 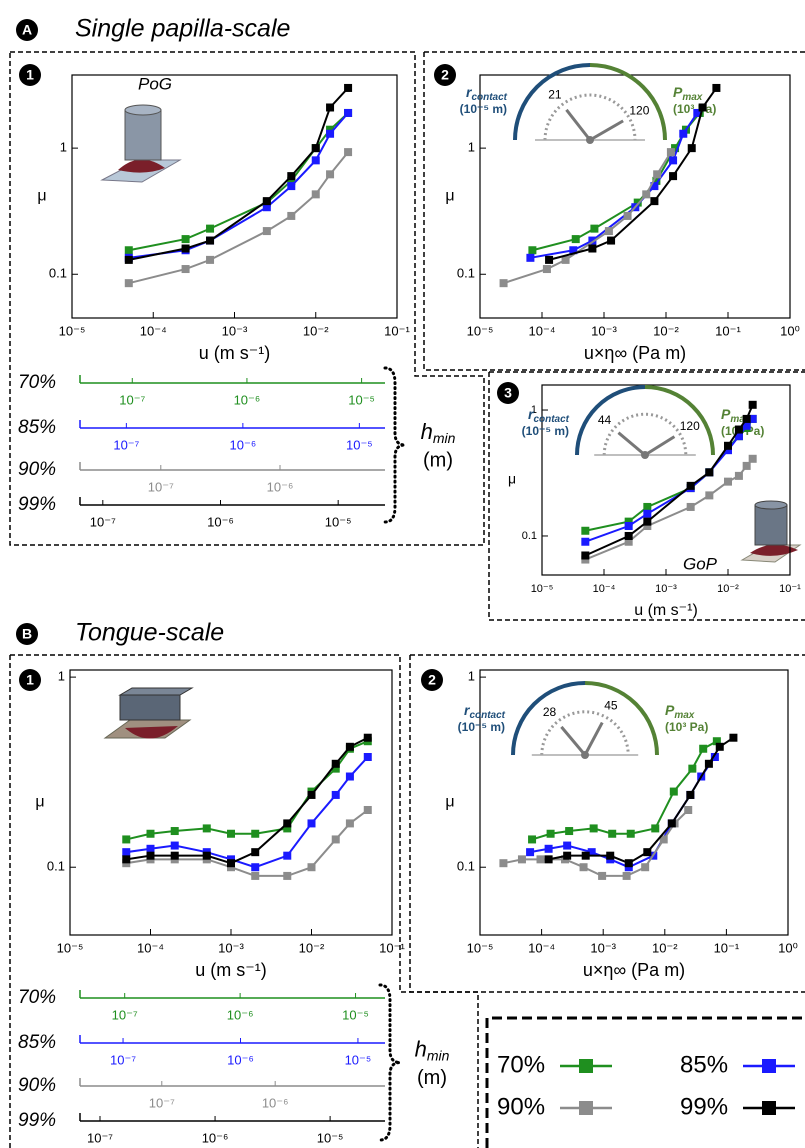 What do you see at coordinates (531, 414) in the screenshot?
I see `gauge-symbol: r` at bounding box center [531, 414].